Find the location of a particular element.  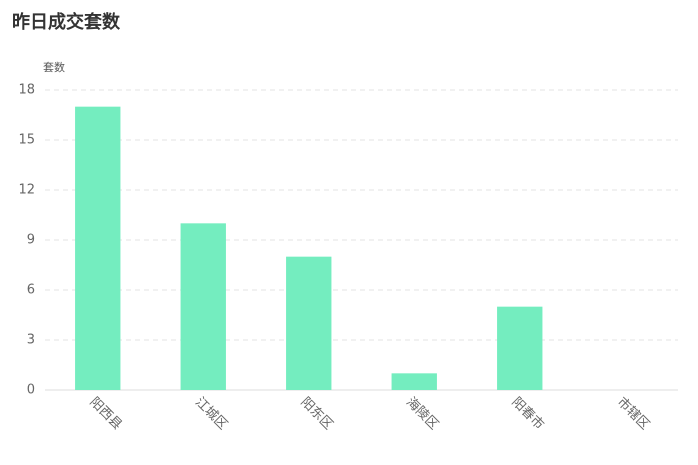

y-tick-label: 18 is located at coordinates (26, 90).